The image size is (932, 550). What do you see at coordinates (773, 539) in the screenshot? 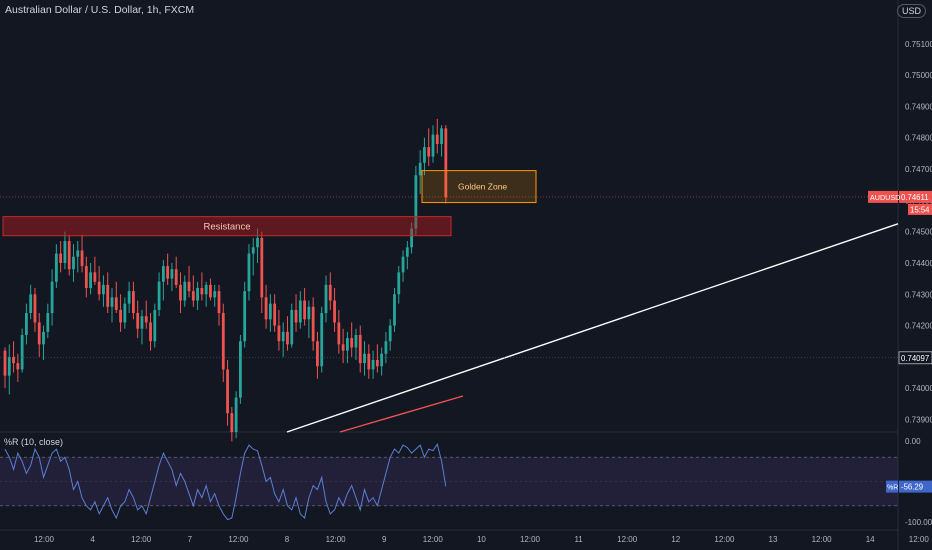
I see `time-tick-label: 13` at bounding box center [773, 539].